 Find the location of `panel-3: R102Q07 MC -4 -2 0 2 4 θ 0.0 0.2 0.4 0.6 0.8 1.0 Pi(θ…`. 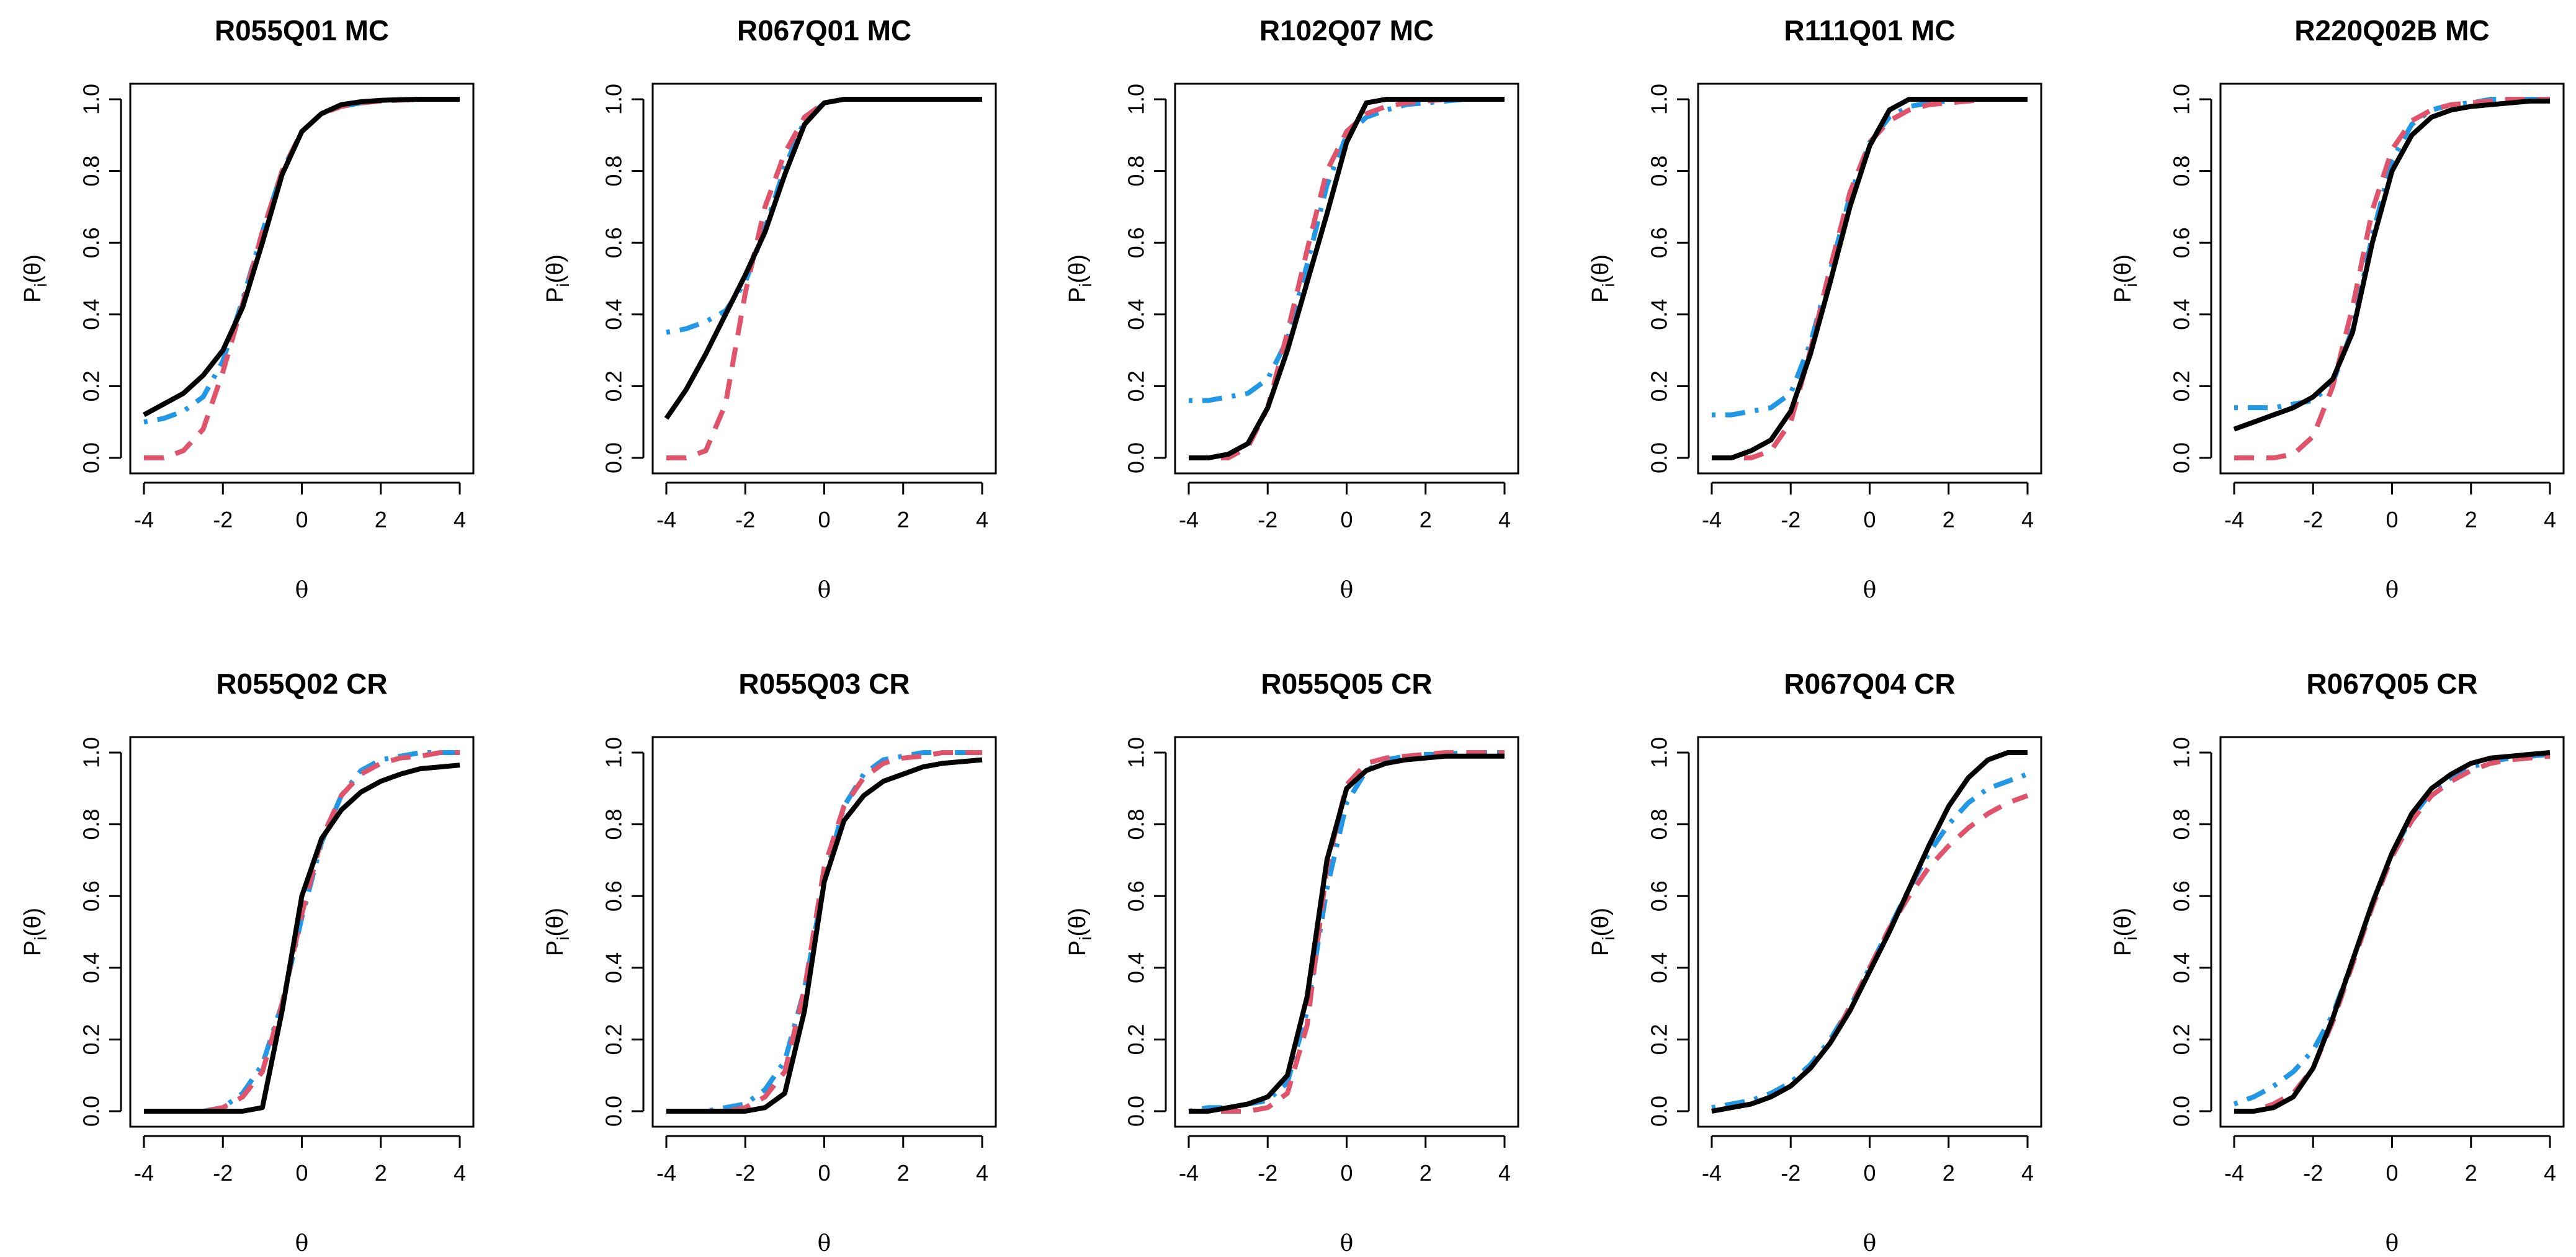

panel-3: R102Q07 MC -4 -2 0 2 4 θ 0.0 0.2 0.4 0.6 0.8 1.0 Pi(θ… is located at coordinates (1292, 308).